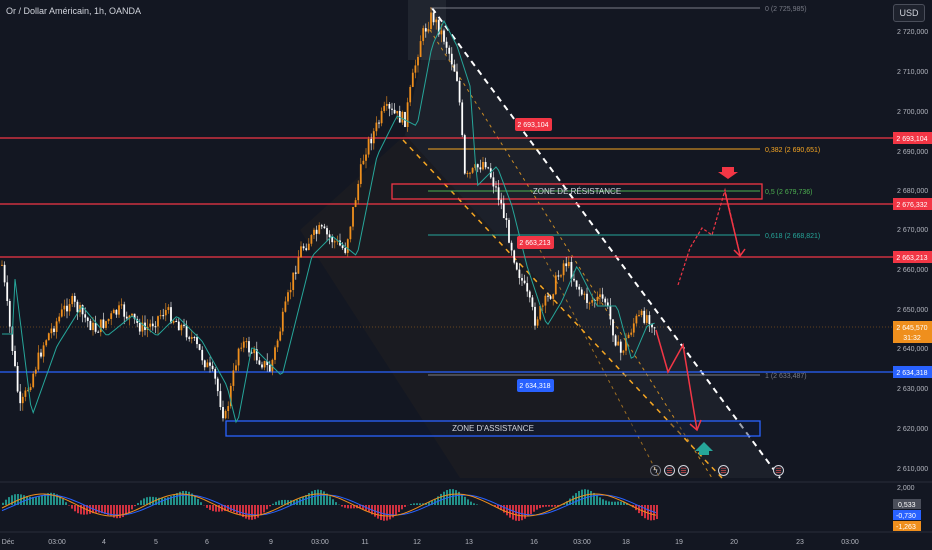 This screenshot has height=550, width=932. I want to click on currency-button: USD, so click(909, 13).